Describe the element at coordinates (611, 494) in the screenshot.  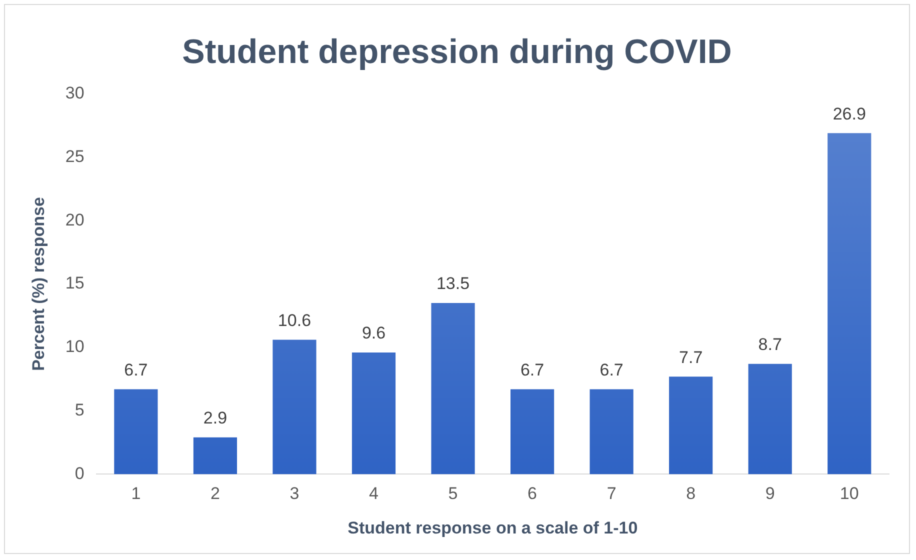
I see `x-tick-label: 7` at that location.